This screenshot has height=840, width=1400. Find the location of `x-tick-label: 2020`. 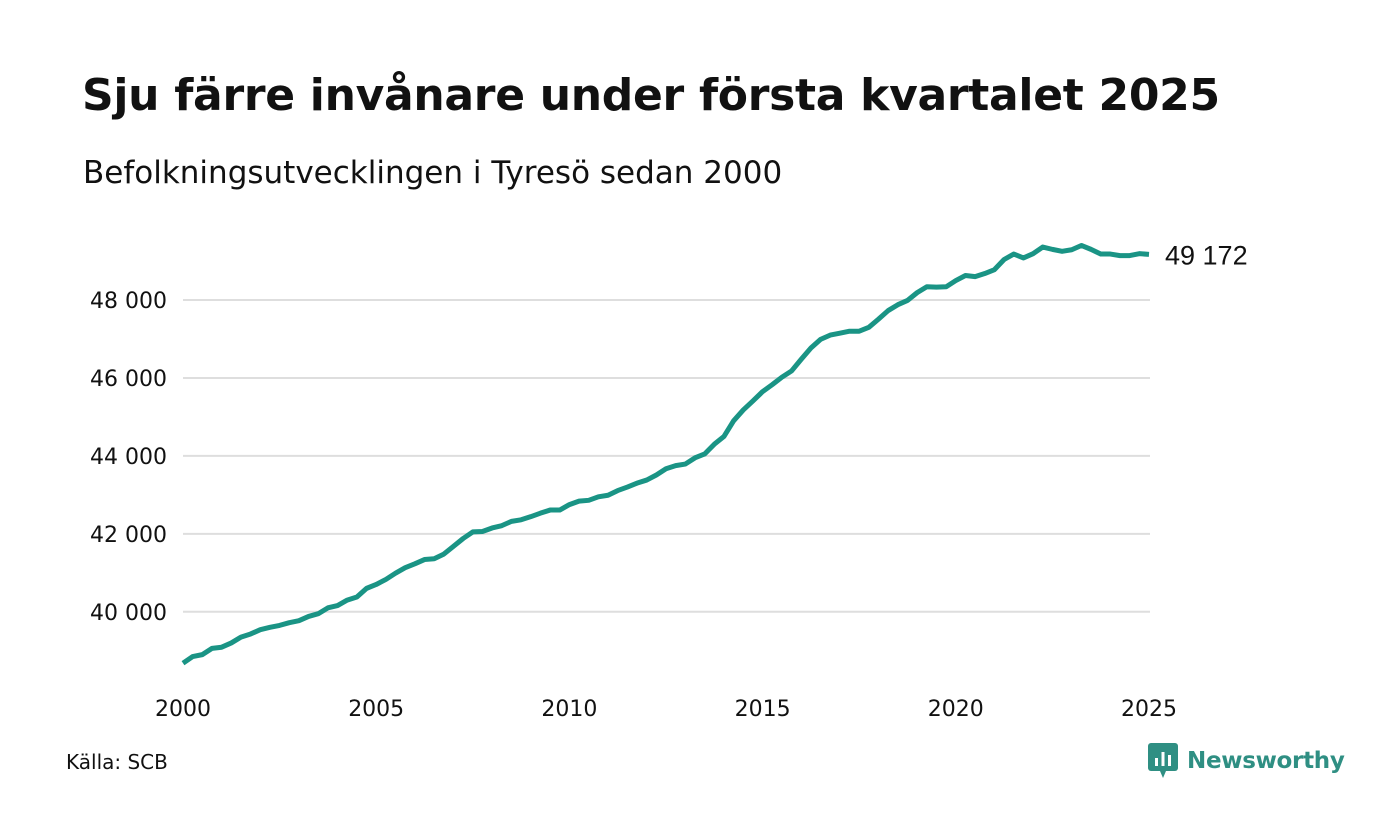

x-tick-label: 2020 is located at coordinates (956, 709).